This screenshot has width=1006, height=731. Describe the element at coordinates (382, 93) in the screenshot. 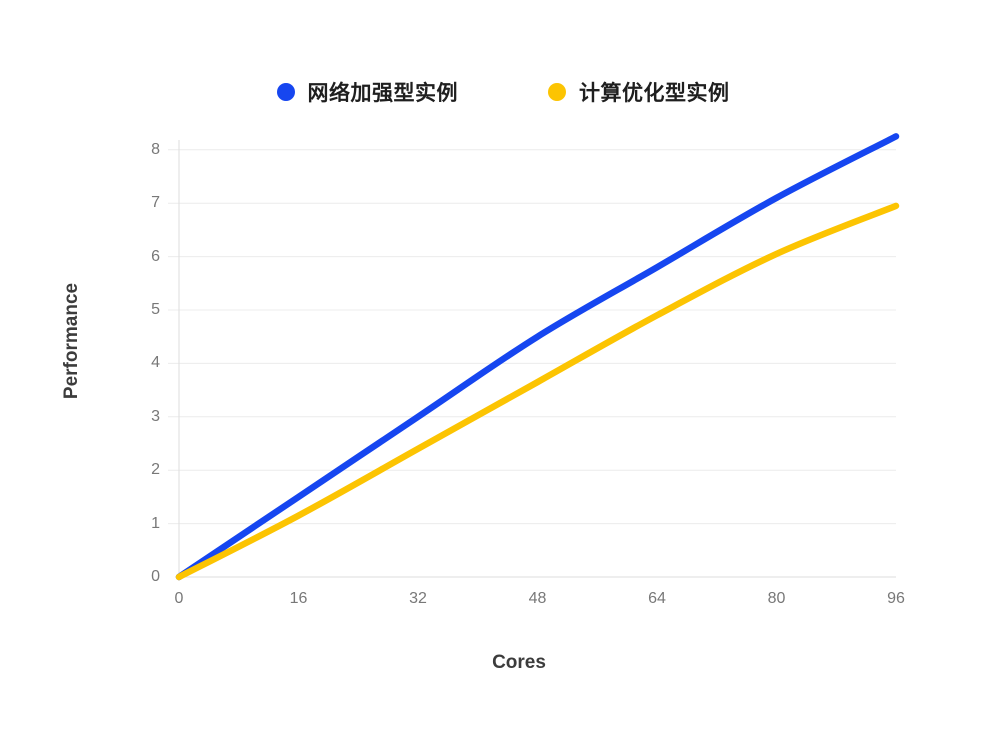

I see `legend-label-network-enhanced: 网络加强型实例` at that location.